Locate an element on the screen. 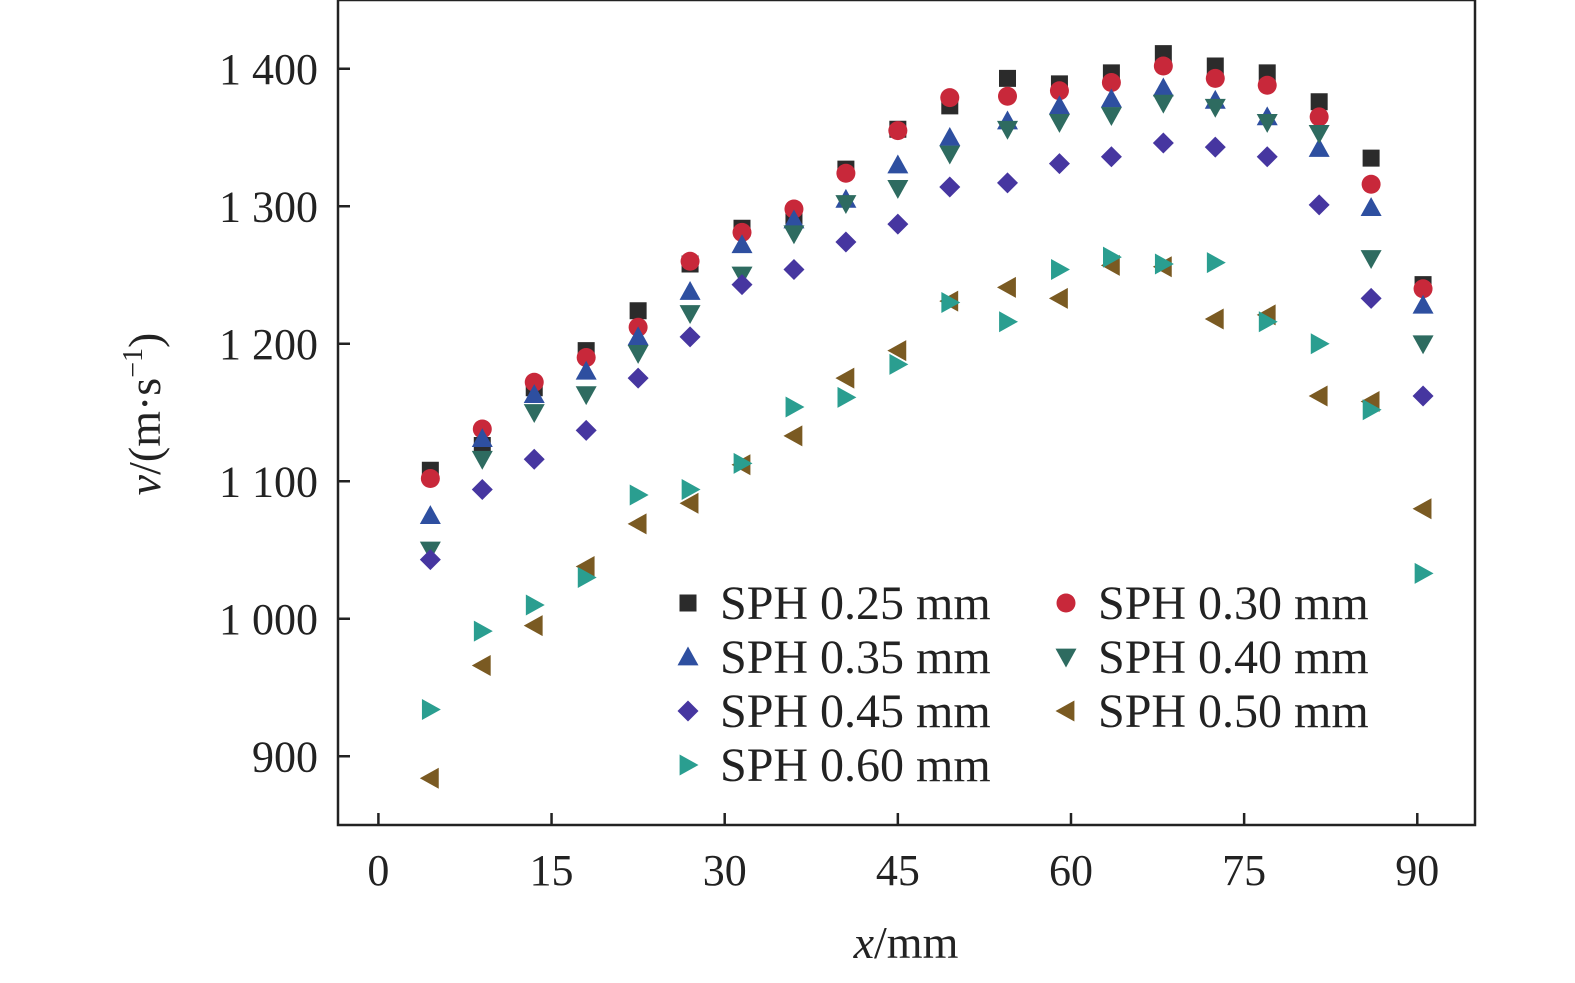 The image size is (1575, 983). y-tick-label: 900 is located at coordinates (285, 756).